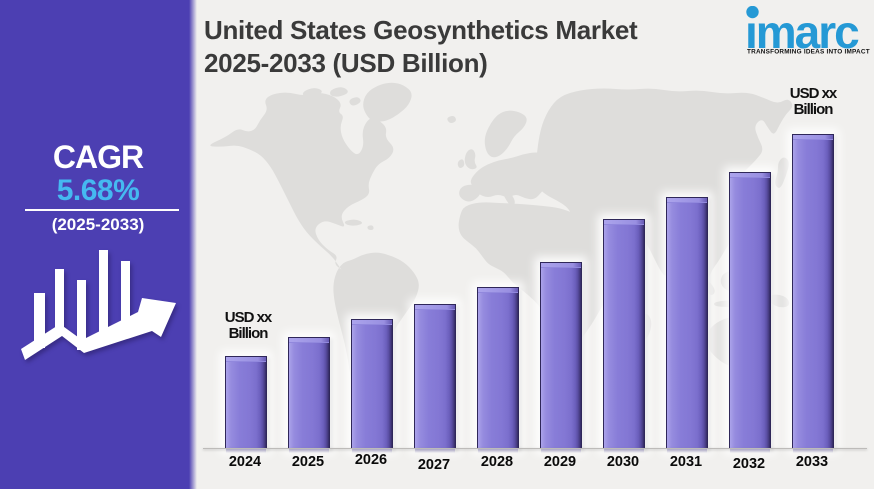 This screenshot has height=489, width=874. Describe the element at coordinates (802, 32) in the screenshot. I see `svg-text: ımarc` at that location.